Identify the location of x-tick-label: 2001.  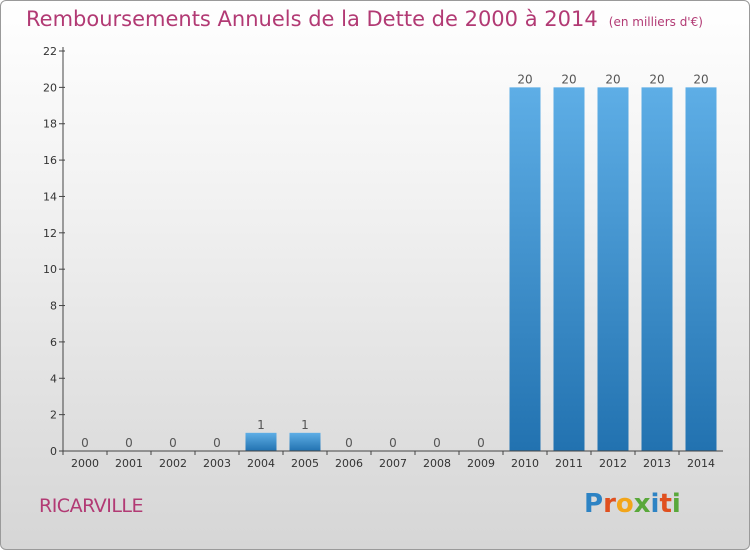
(129, 463).